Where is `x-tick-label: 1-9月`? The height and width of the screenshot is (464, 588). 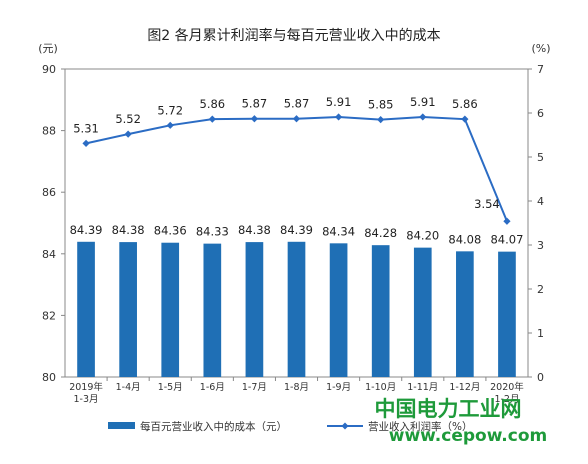
x-tick-label: 1-9月 is located at coordinates (338, 387).